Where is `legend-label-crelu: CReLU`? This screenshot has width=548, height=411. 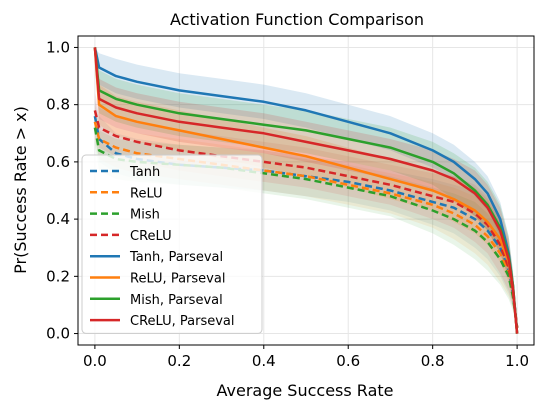 legend-label-crelu: CReLU is located at coordinates (151, 236).